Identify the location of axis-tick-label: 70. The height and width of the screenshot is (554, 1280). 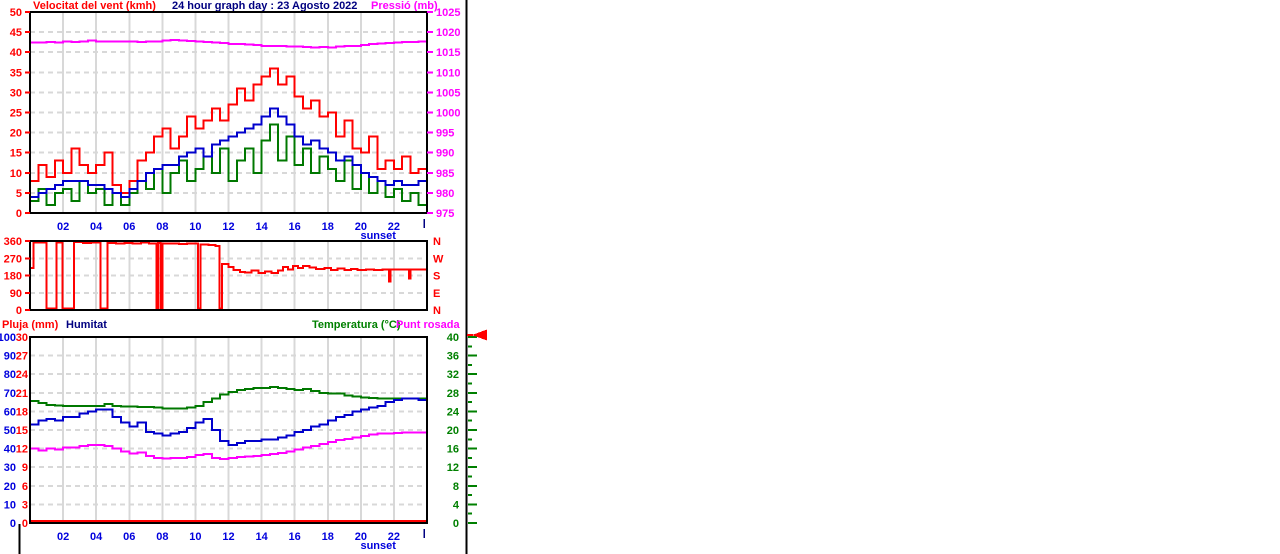
(10, 394).